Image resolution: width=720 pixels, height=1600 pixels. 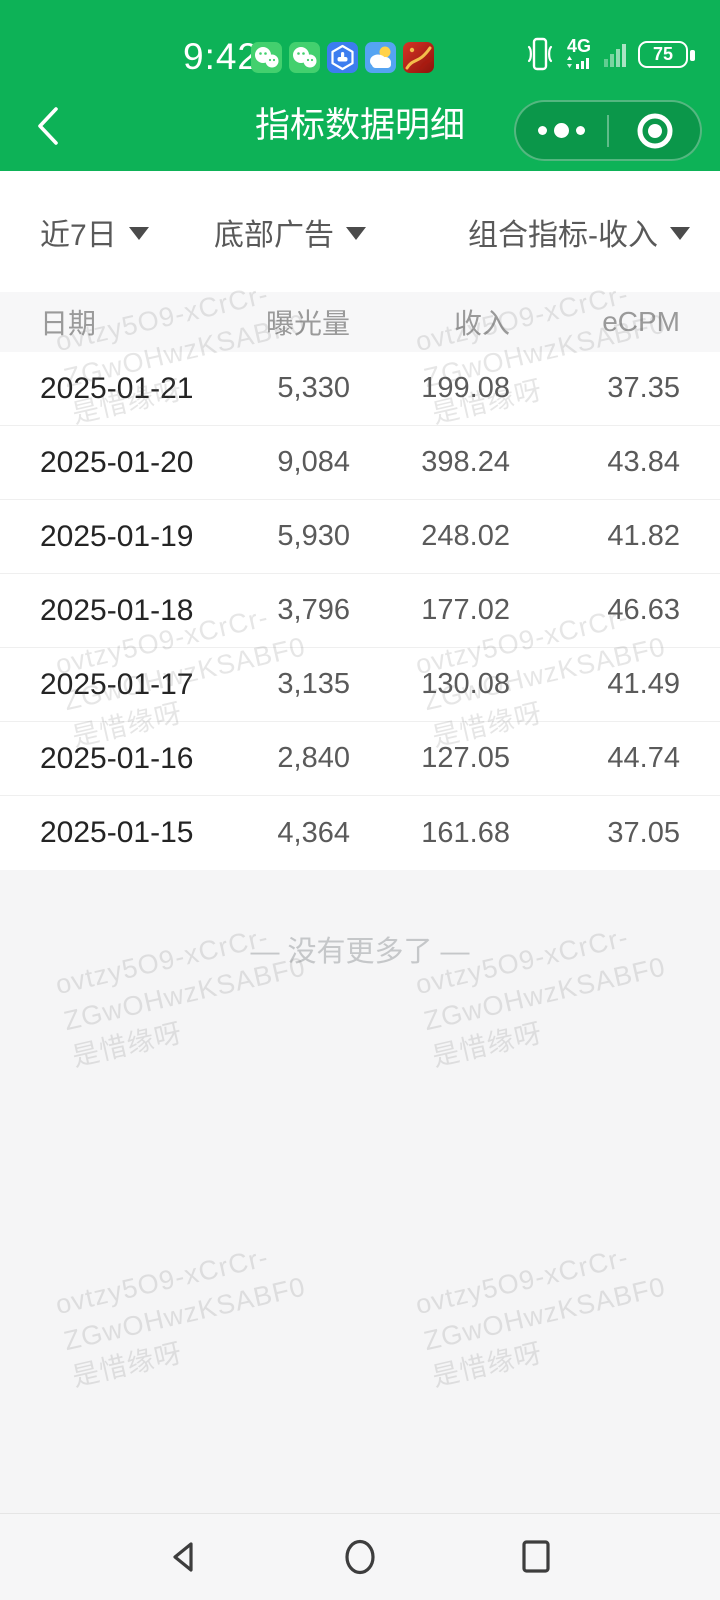 I want to click on table-row: 2025-01-19 5,930 248.02 41.82, so click(x=360, y=537).